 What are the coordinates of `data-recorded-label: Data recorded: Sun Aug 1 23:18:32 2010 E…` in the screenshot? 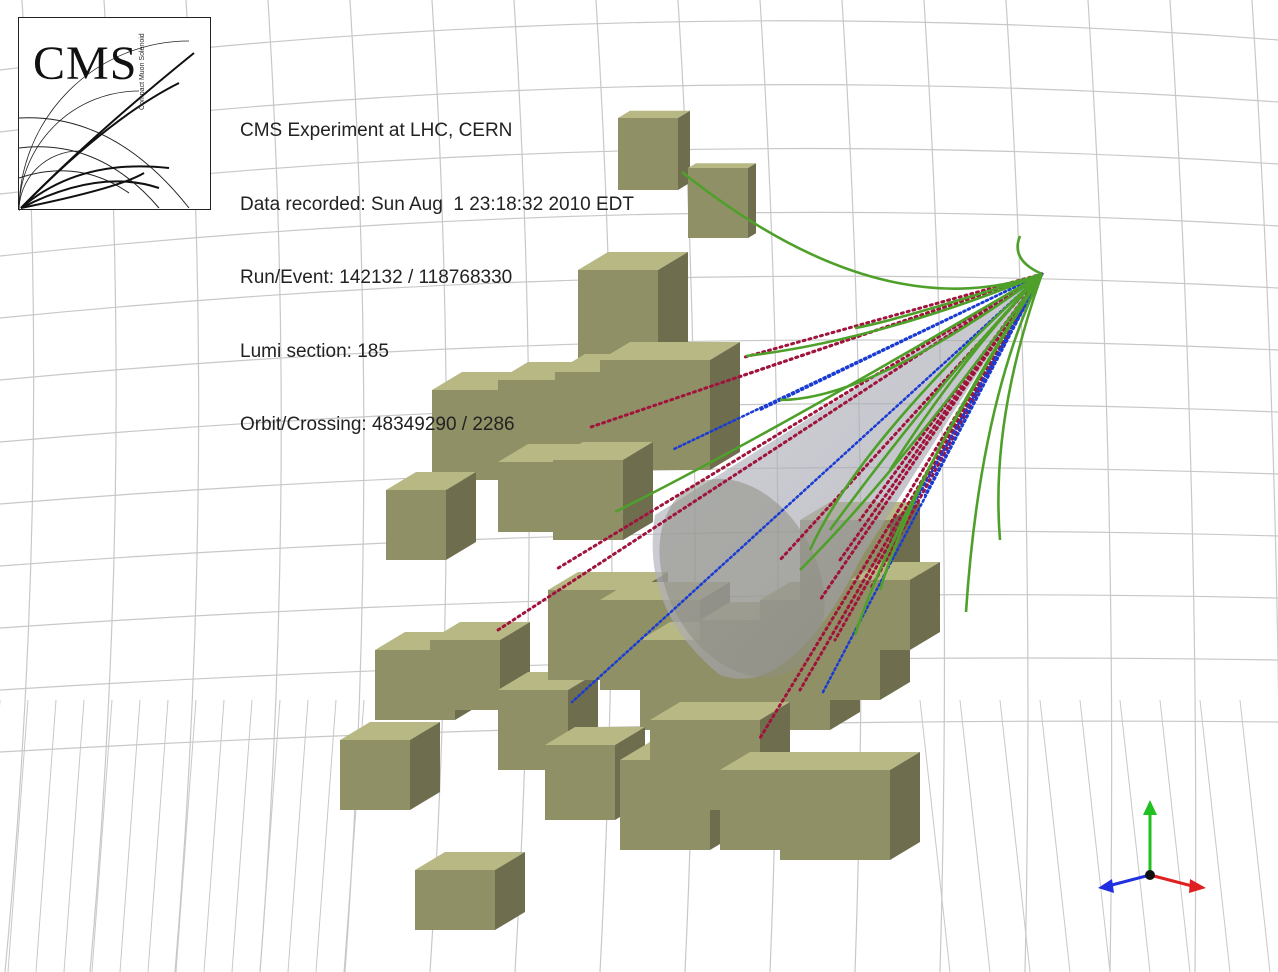 It's located at (437, 204).